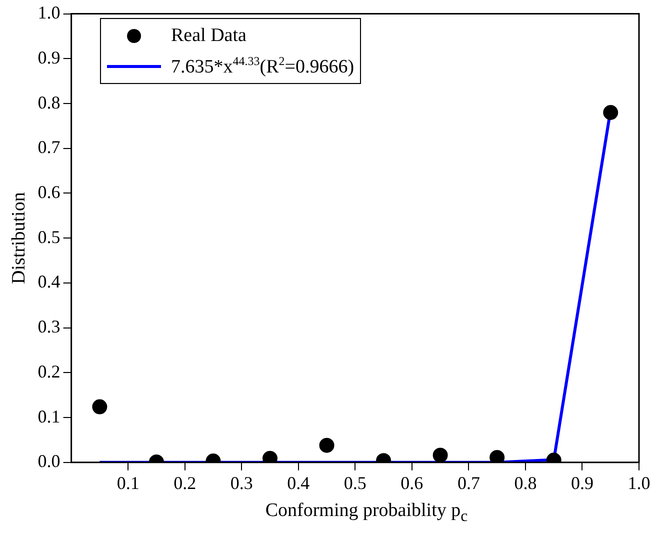  Describe the element at coordinates (355, 482) in the screenshot. I see `x-tick-label: 0.5` at that location.